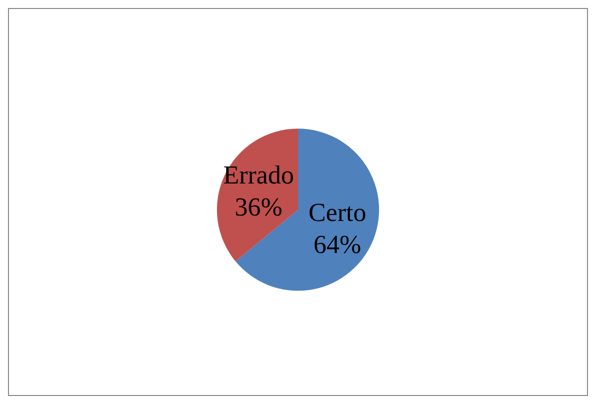  What do you see at coordinates (337, 212) in the screenshot?
I see `slice-label: Certo` at bounding box center [337, 212].